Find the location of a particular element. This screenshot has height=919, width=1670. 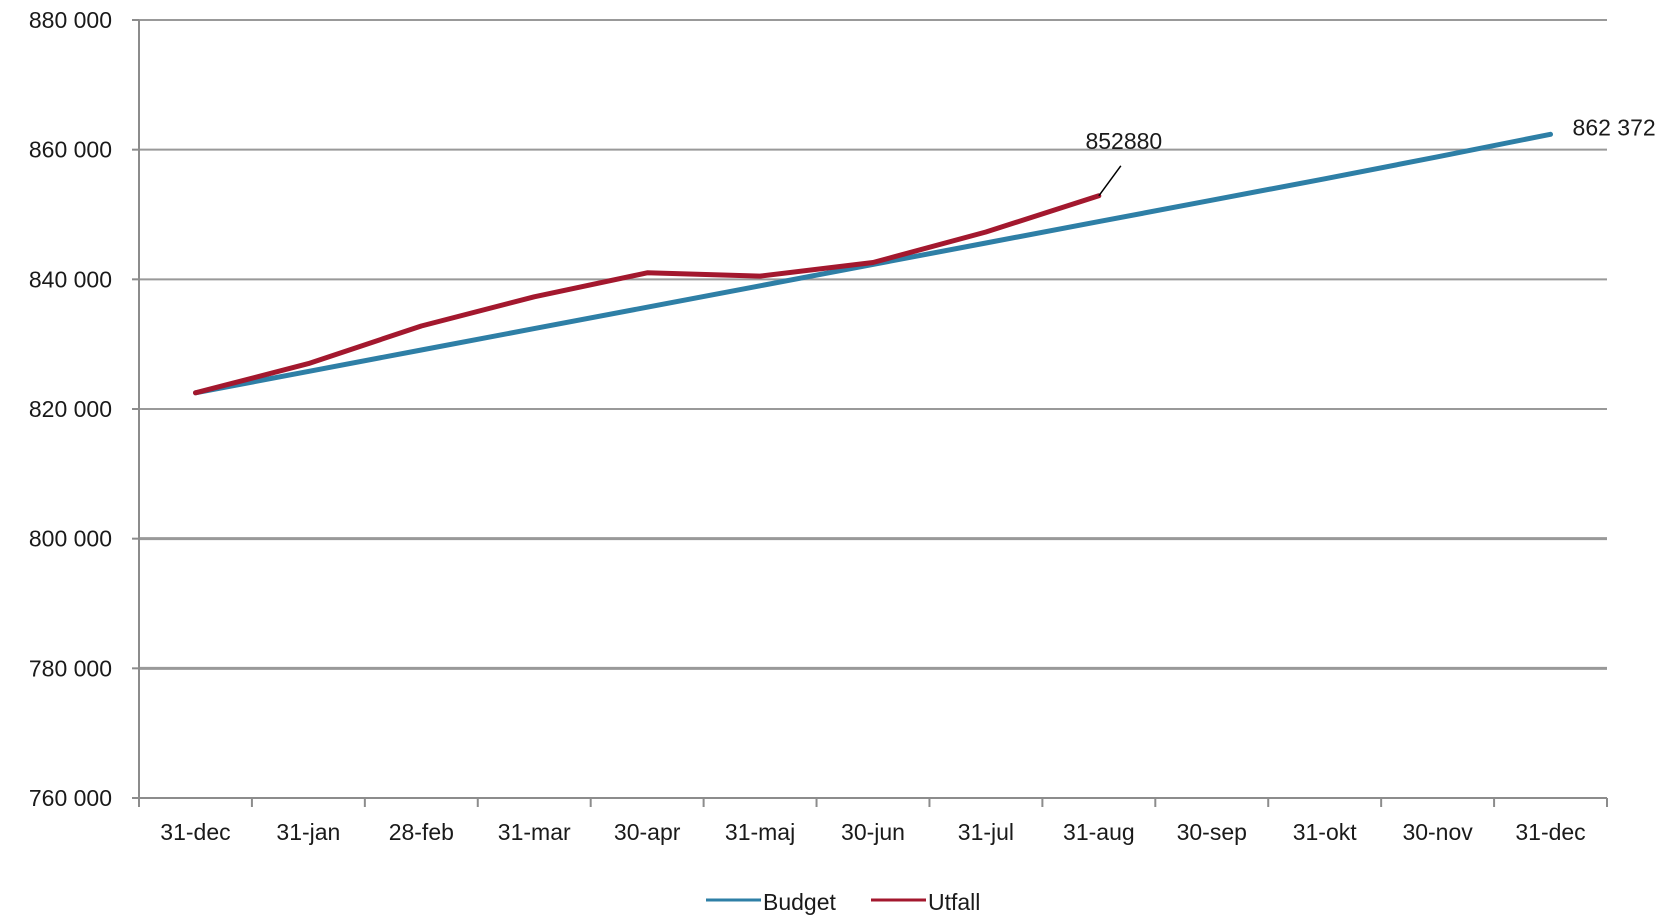

y-tick-label: 840 000 is located at coordinates (70, 279).